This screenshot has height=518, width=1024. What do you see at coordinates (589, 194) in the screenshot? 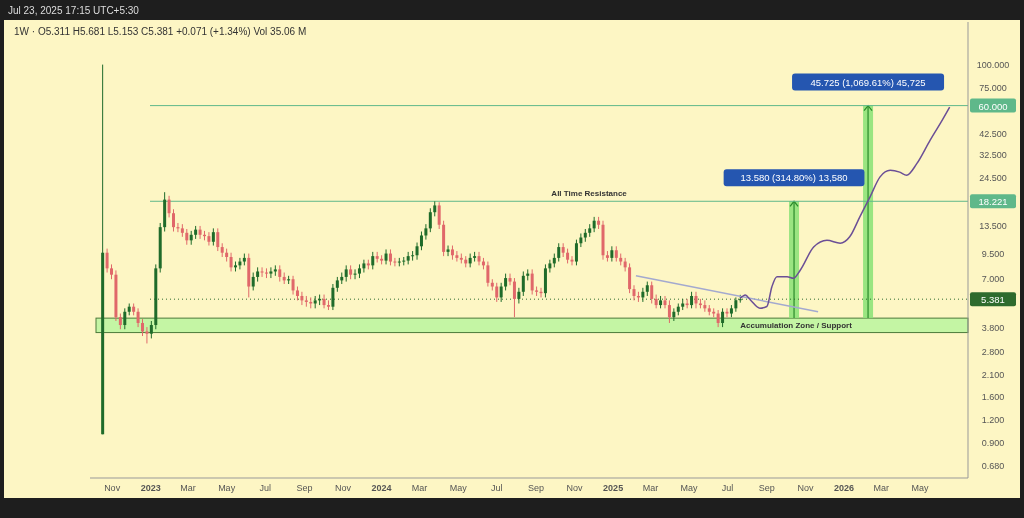
I see `annotation: All Time Resistance` at bounding box center [589, 194].